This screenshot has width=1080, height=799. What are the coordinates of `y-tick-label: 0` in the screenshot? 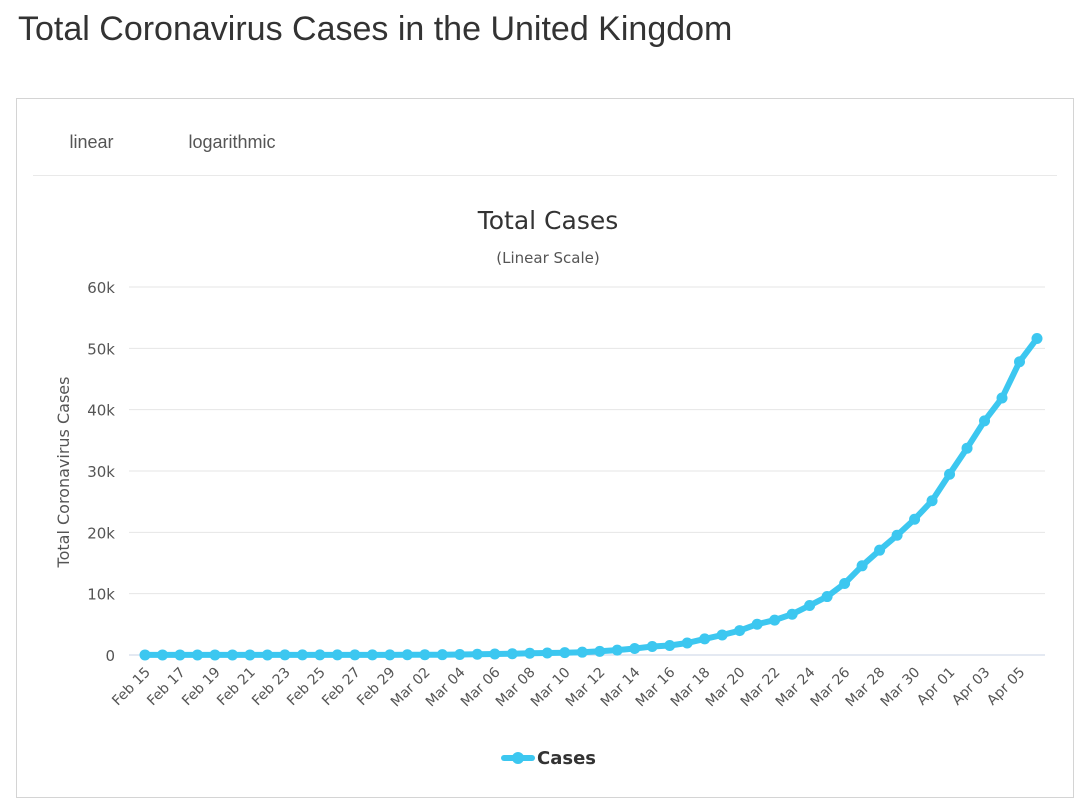 It's located at (110, 656).